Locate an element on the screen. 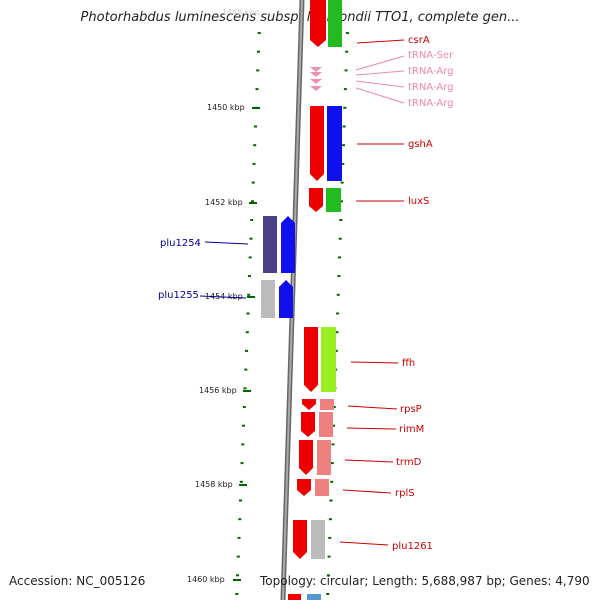 The width and height of the screenshot is (600, 600). gene-arrow-partial-bottom is located at coordinates (294, 597).